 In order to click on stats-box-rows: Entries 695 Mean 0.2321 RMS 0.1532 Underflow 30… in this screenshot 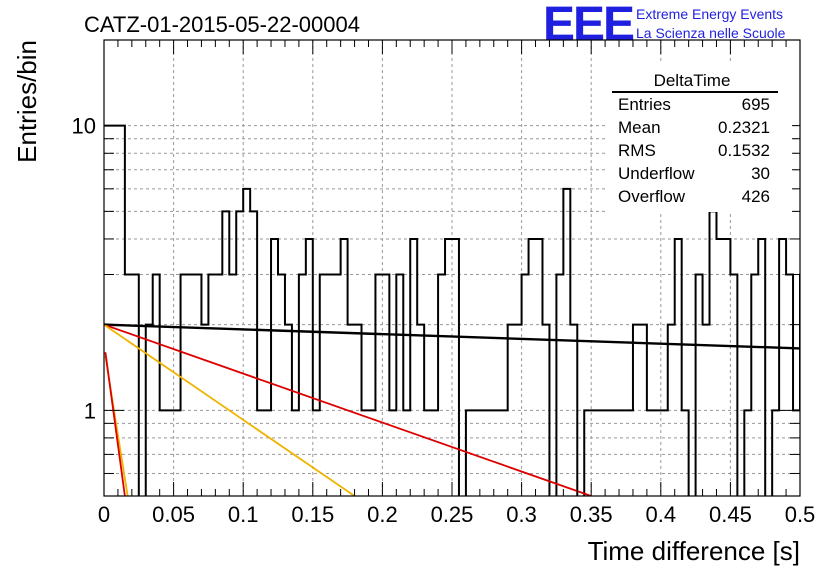, I will do `click(694, 150)`.